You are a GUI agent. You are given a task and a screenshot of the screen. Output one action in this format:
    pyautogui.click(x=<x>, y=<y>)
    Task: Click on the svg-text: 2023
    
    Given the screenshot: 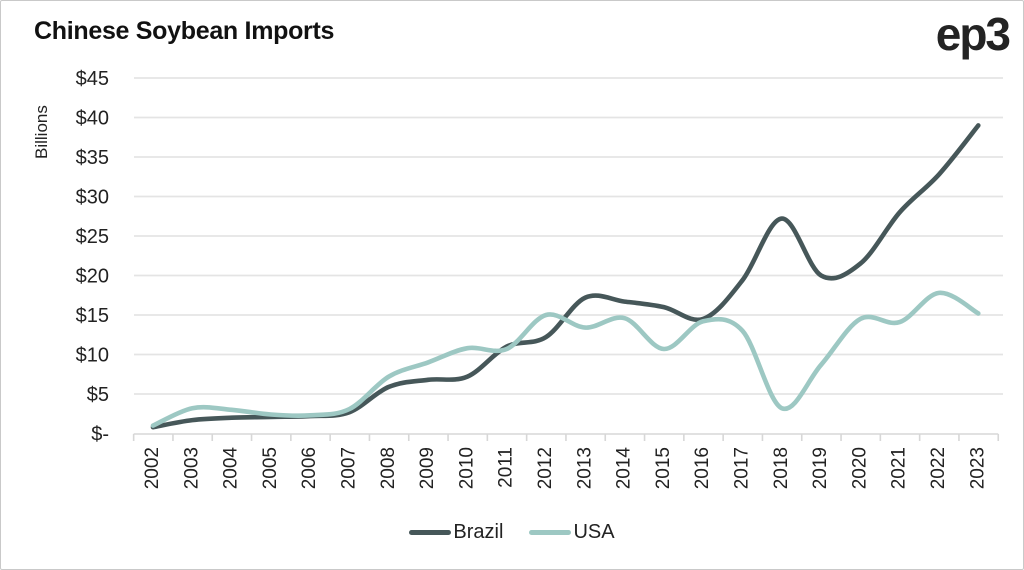 What is the action you would take?
    pyautogui.click(x=977, y=468)
    